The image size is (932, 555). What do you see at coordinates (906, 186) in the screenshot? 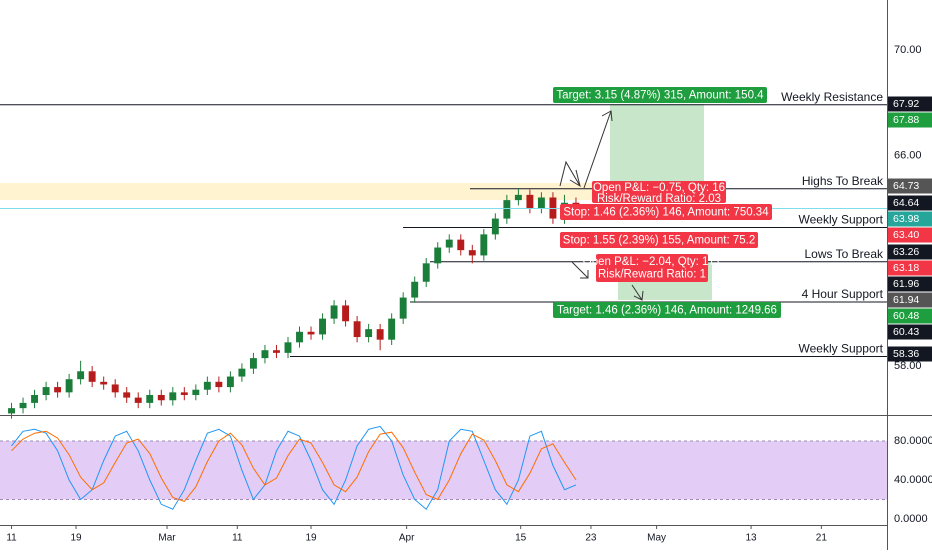
I see `price-tag-label: 64.73` at bounding box center [906, 186].